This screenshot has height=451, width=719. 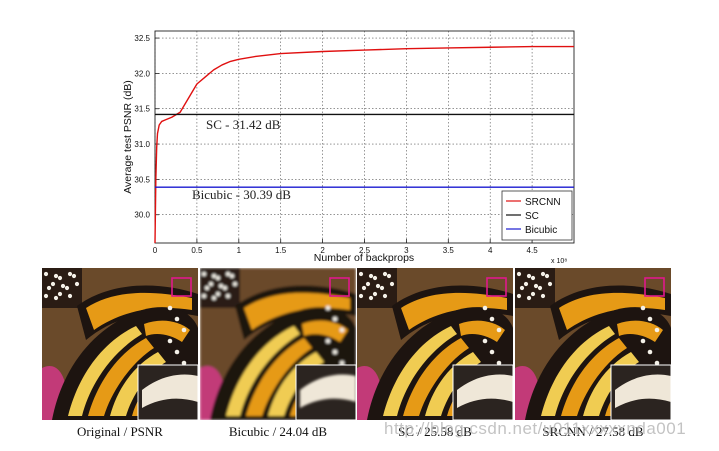 What do you see at coordinates (533, 250) in the screenshot?
I see `x-tick-label: 4.5` at bounding box center [533, 250].